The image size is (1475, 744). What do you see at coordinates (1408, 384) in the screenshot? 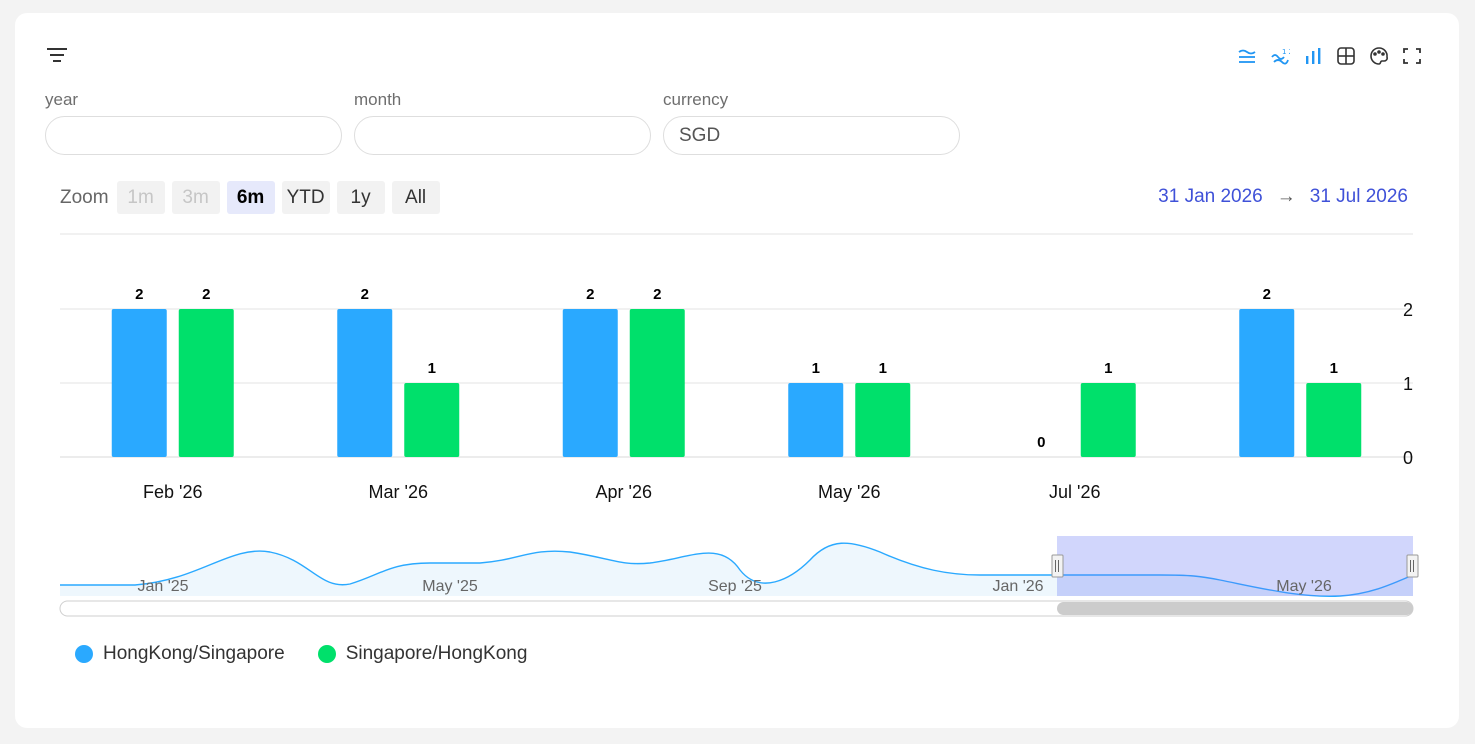
I see `y-tick-label: 1` at bounding box center [1408, 384].